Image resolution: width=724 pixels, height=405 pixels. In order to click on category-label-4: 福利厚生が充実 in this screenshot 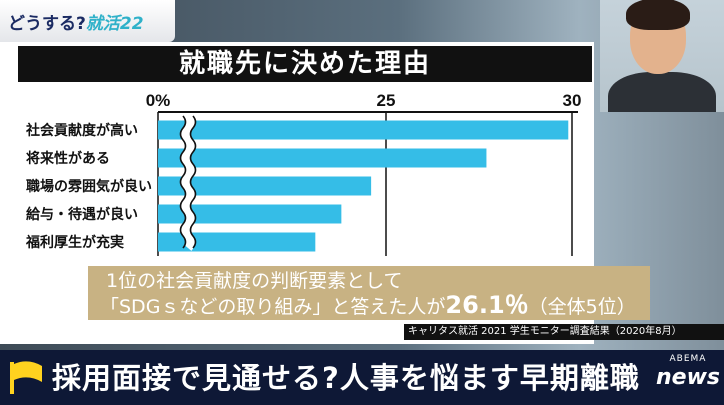, I will do `click(74, 242)`.